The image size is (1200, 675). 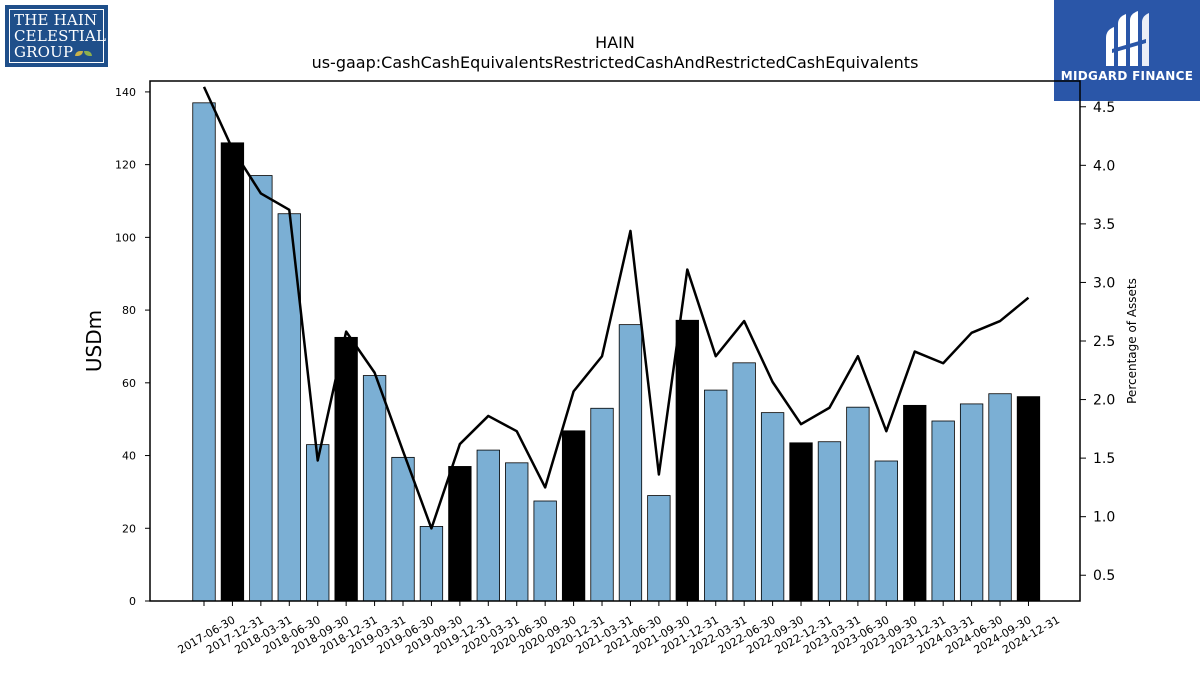 I want to click on hain-logo-line-3: GROUP, so click(x=44, y=52).